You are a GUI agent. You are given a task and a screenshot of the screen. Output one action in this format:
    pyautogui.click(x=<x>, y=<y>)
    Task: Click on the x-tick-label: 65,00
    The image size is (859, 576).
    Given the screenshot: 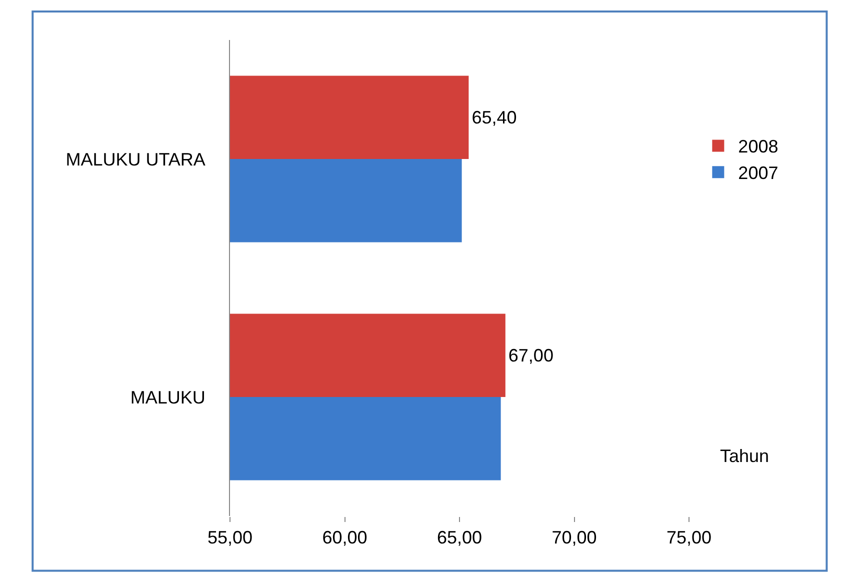 What is the action you would take?
    pyautogui.click(x=459, y=538)
    